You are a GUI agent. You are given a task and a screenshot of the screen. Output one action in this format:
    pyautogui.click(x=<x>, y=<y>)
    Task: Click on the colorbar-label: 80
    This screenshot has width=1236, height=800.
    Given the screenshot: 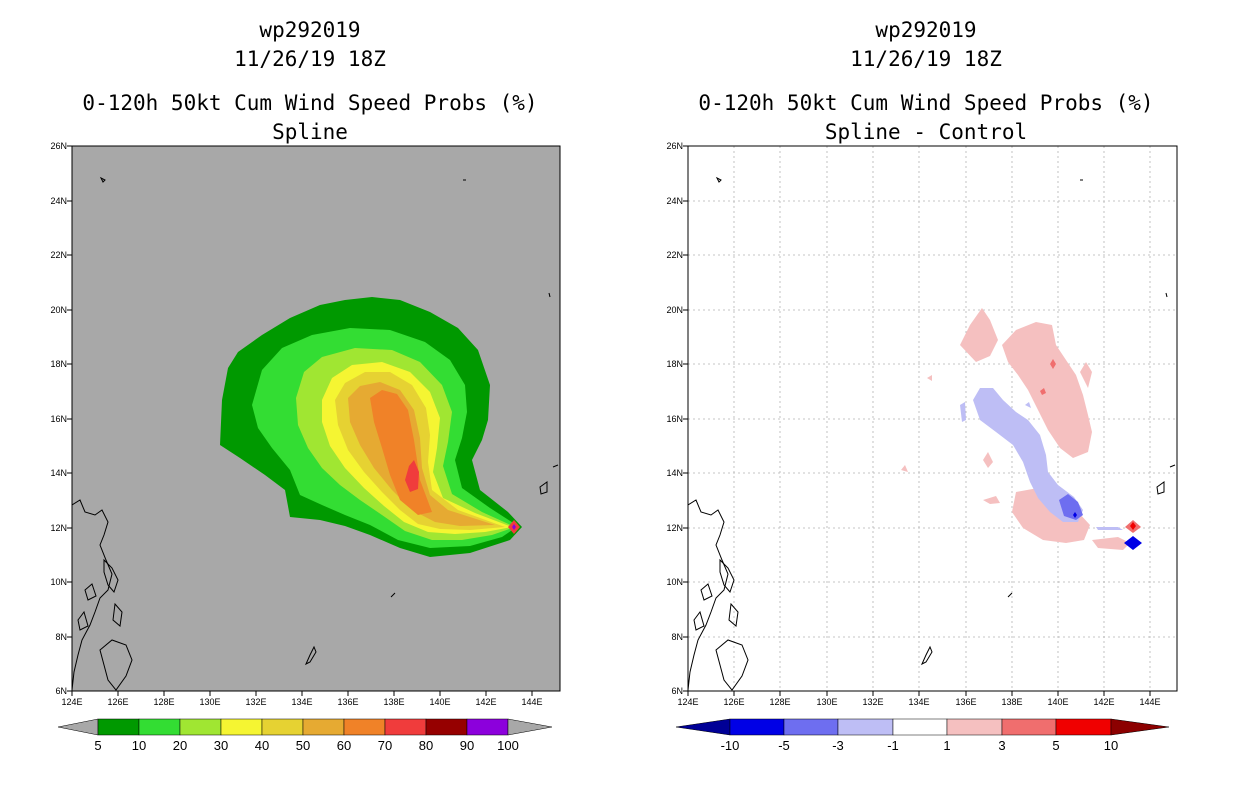 What is the action you would take?
    pyautogui.click(x=426, y=745)
    